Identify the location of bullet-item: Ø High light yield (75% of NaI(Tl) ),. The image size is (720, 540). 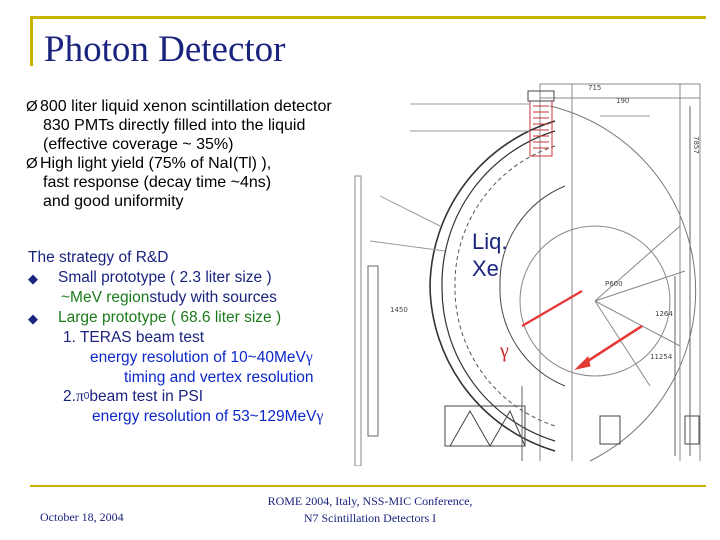
(206, 163).